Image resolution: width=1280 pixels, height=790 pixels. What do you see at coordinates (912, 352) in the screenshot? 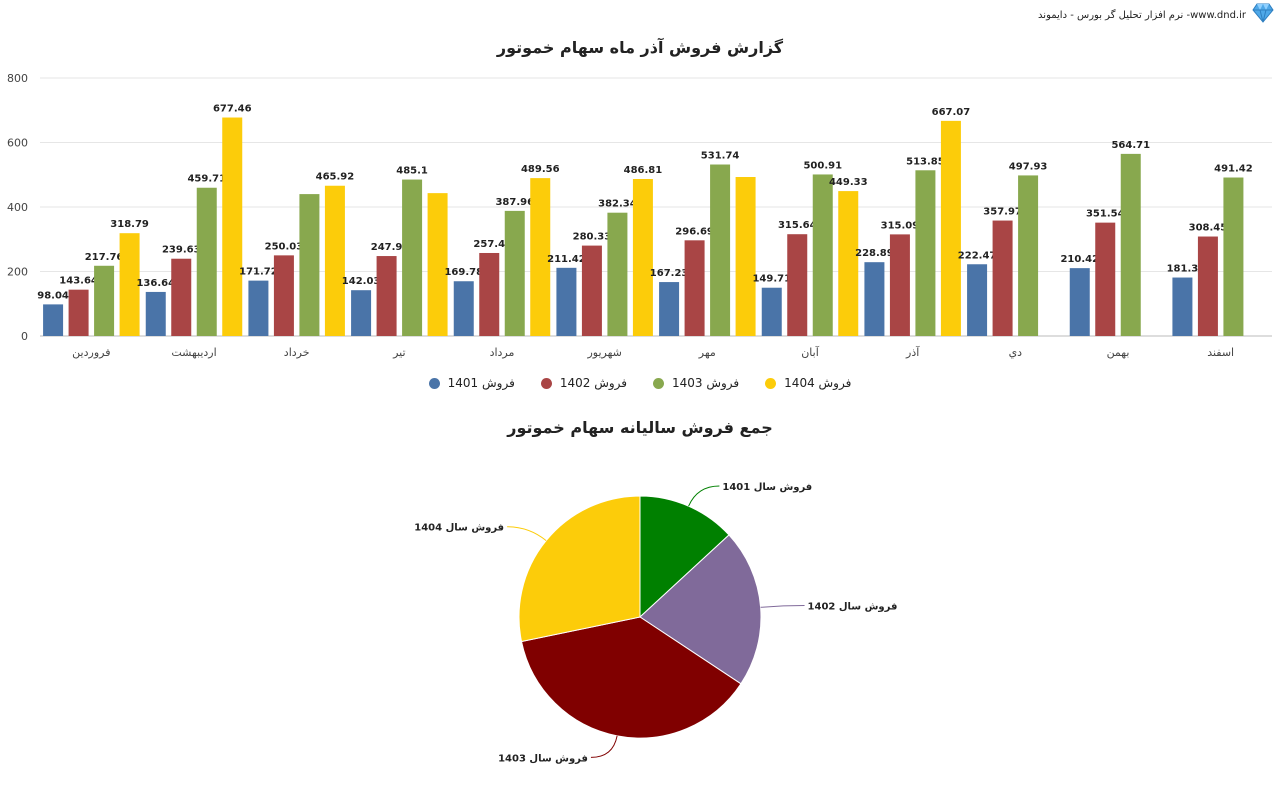
I see `x-tick-label: آذر` at bounding box center [912, 352].